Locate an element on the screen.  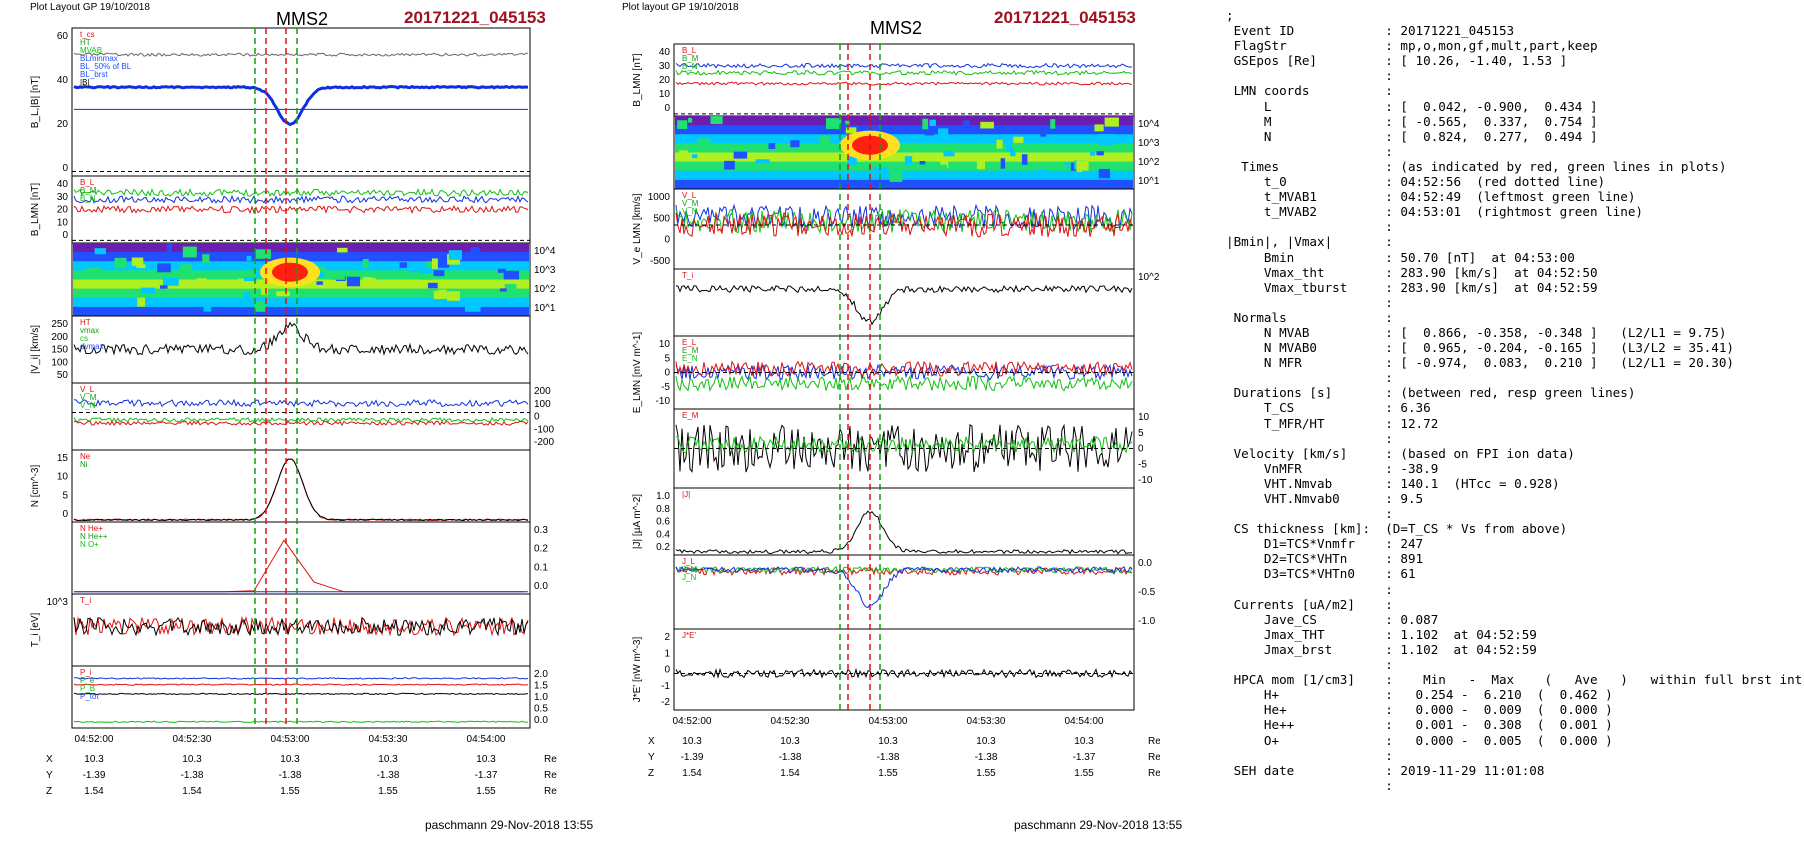
tick-label: 1.5 is located at coordinates (541, 686).